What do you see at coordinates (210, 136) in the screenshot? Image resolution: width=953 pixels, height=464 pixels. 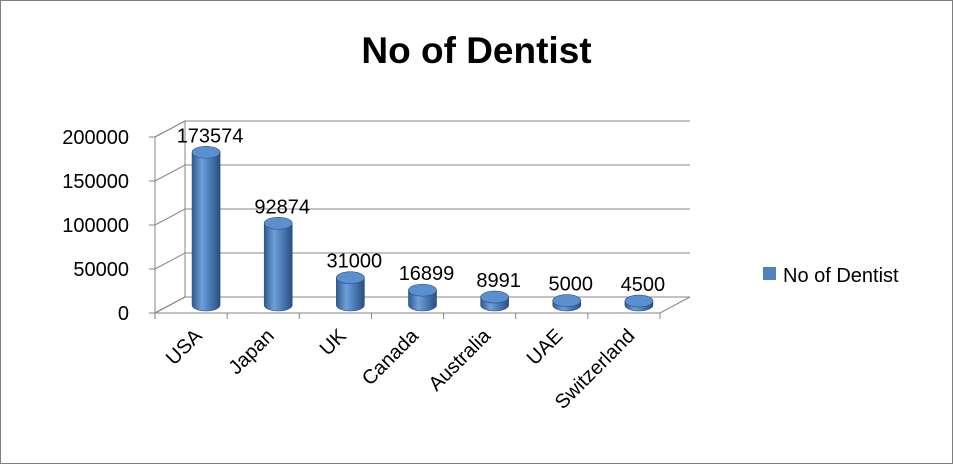 I see `data-label: 173574` at bounding box center [210, 136].